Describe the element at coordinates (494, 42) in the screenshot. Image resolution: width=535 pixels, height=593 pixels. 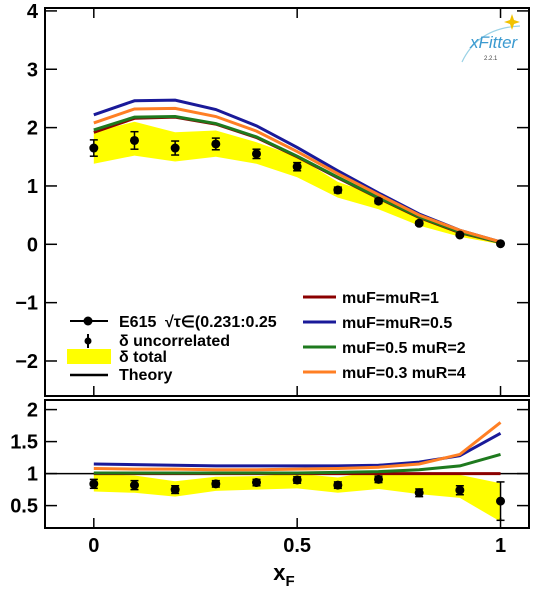
I see `logo-text: xFitter` at that location.